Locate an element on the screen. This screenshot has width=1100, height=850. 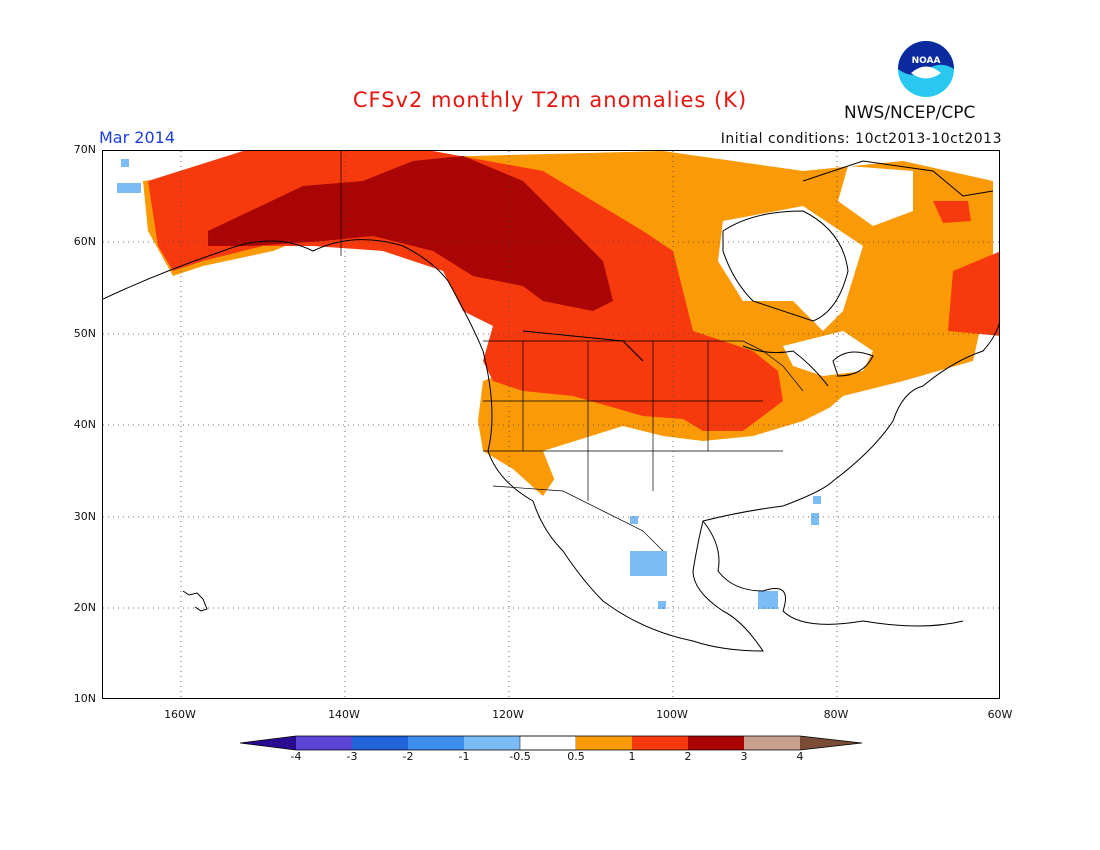
lon-label: 80W is located at coordinates (836, 714).